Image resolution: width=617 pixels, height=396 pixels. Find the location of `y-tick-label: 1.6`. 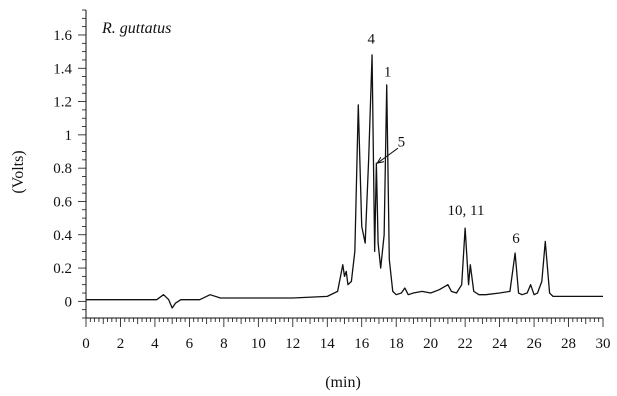

y-tick-label: 1.6 is located at coordinates (62, 36).